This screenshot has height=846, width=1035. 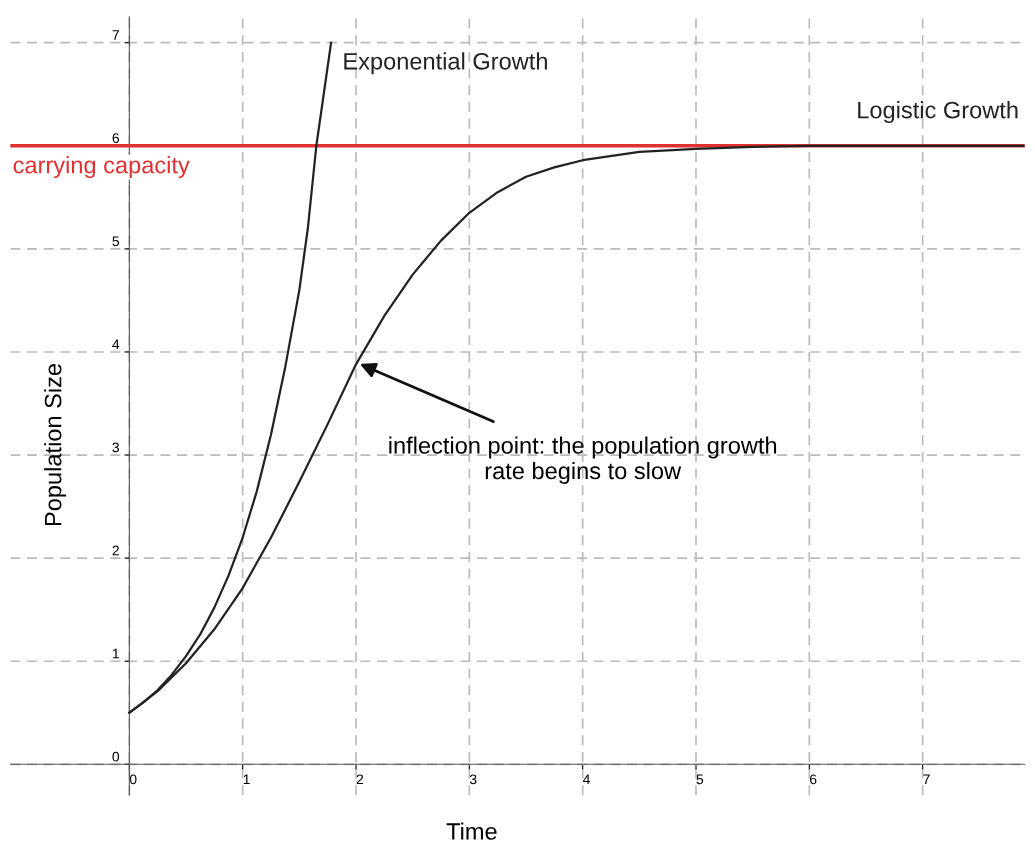 What do you see at coordinates (115, 550) in the screenshot?
I see `y-tick-label: 2` at bounding box center [115, 550].